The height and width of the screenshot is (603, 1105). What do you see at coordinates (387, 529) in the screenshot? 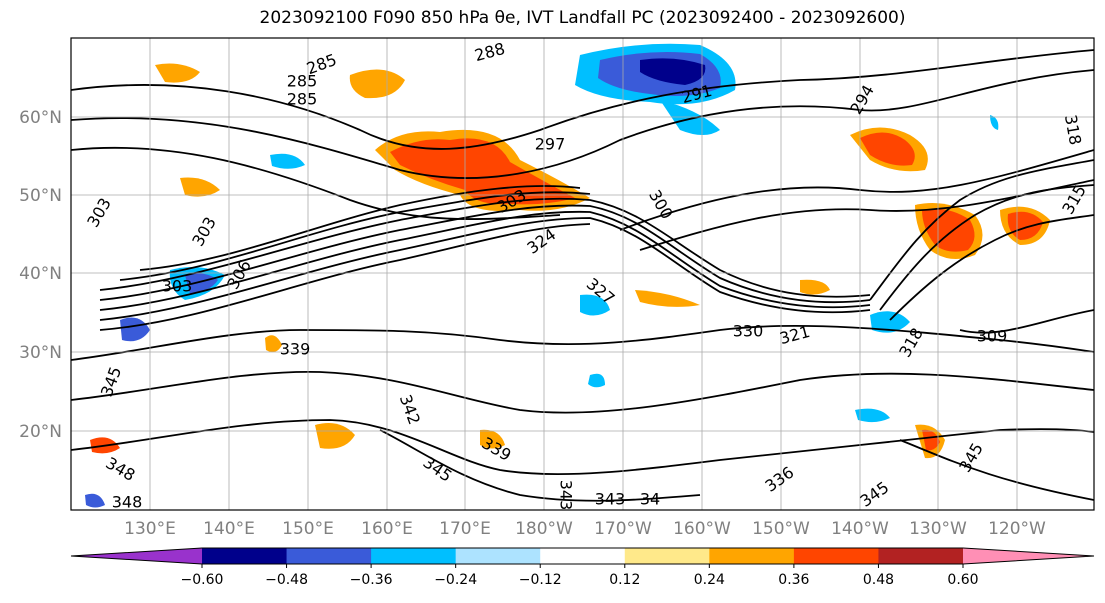
I see `longitude-label: 160°E` at bounding box center [387, 529].